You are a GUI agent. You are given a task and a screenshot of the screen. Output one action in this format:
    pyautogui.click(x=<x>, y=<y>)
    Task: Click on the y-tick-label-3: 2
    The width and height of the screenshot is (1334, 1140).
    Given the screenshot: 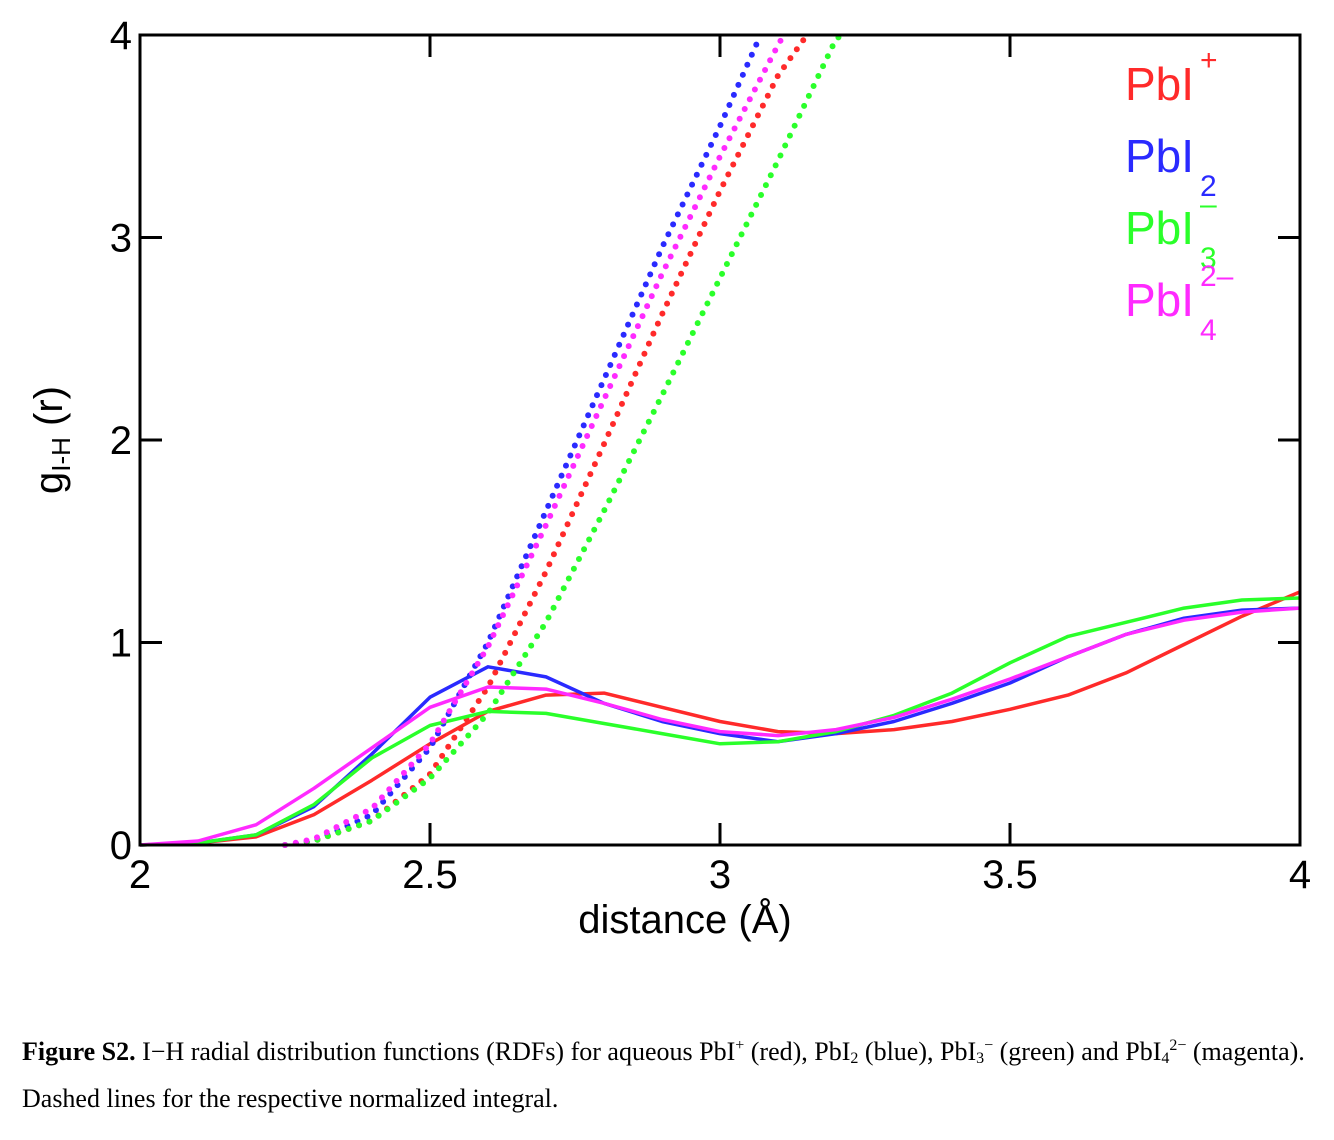 What is the action you would take?
    pyautogui.click(x=121, y=441)
    